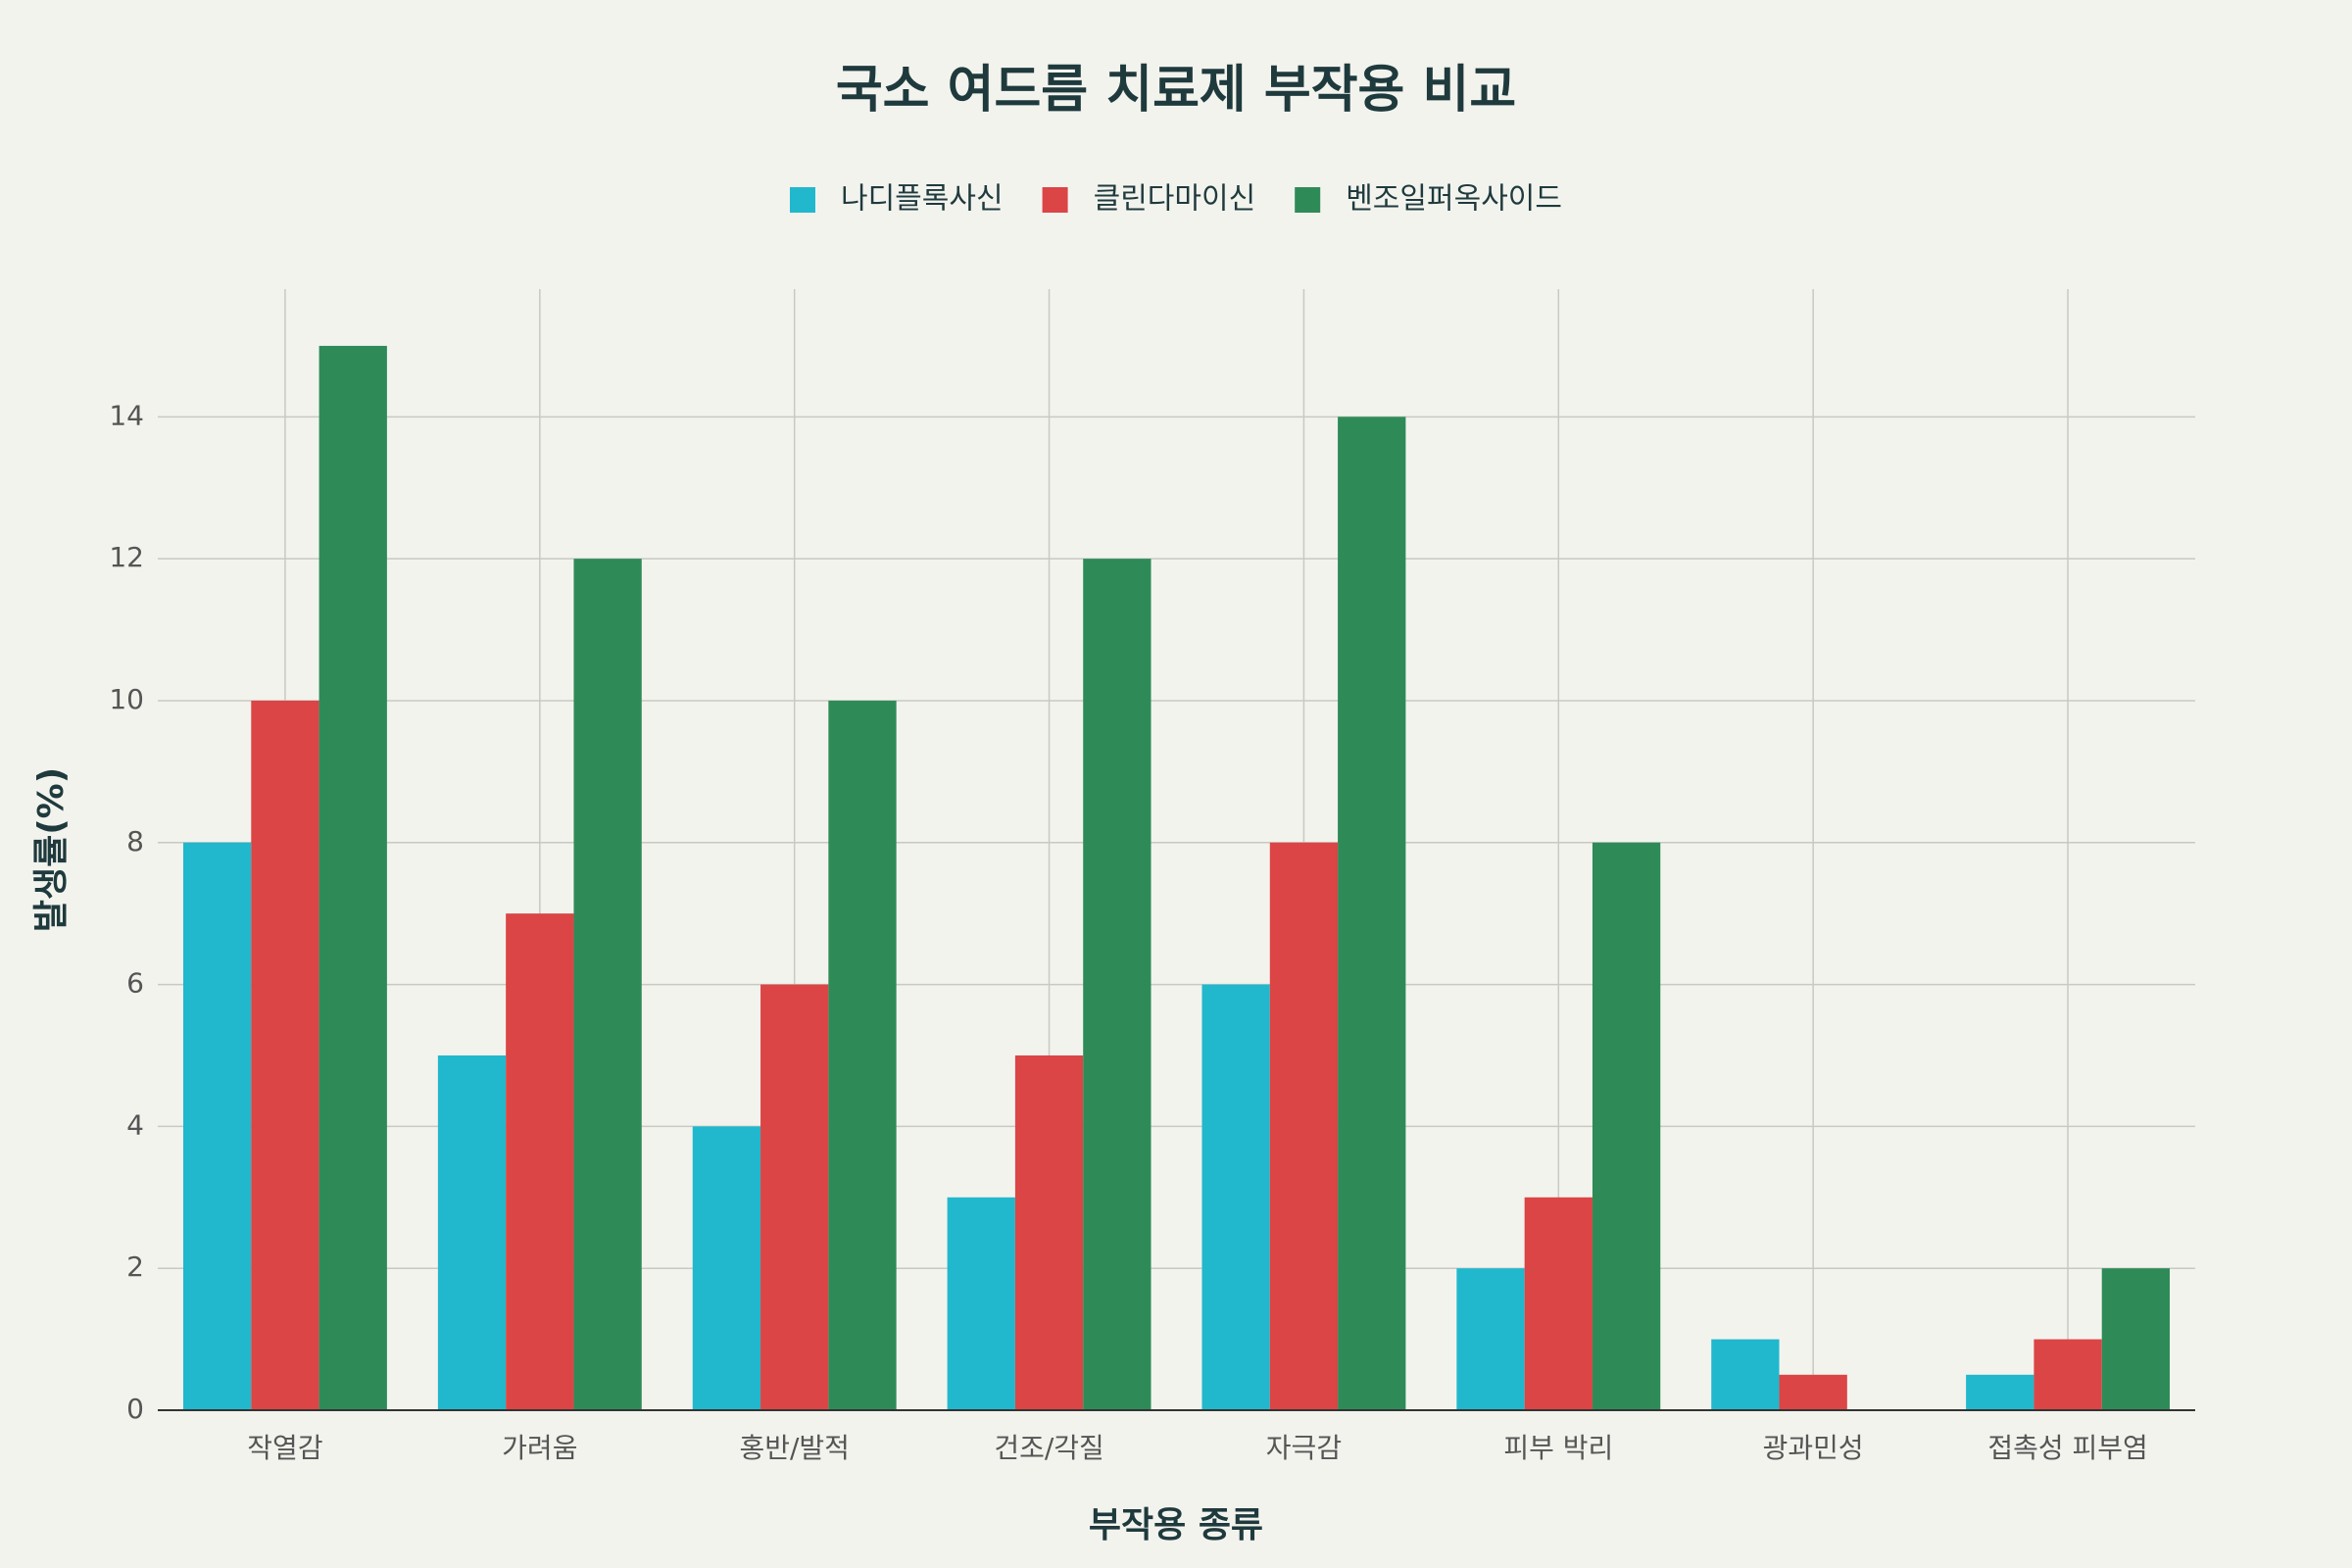 The width and height of the screenshot is (2352, 1568). I want to click on y-tick-label: 14, so click(127, 415).